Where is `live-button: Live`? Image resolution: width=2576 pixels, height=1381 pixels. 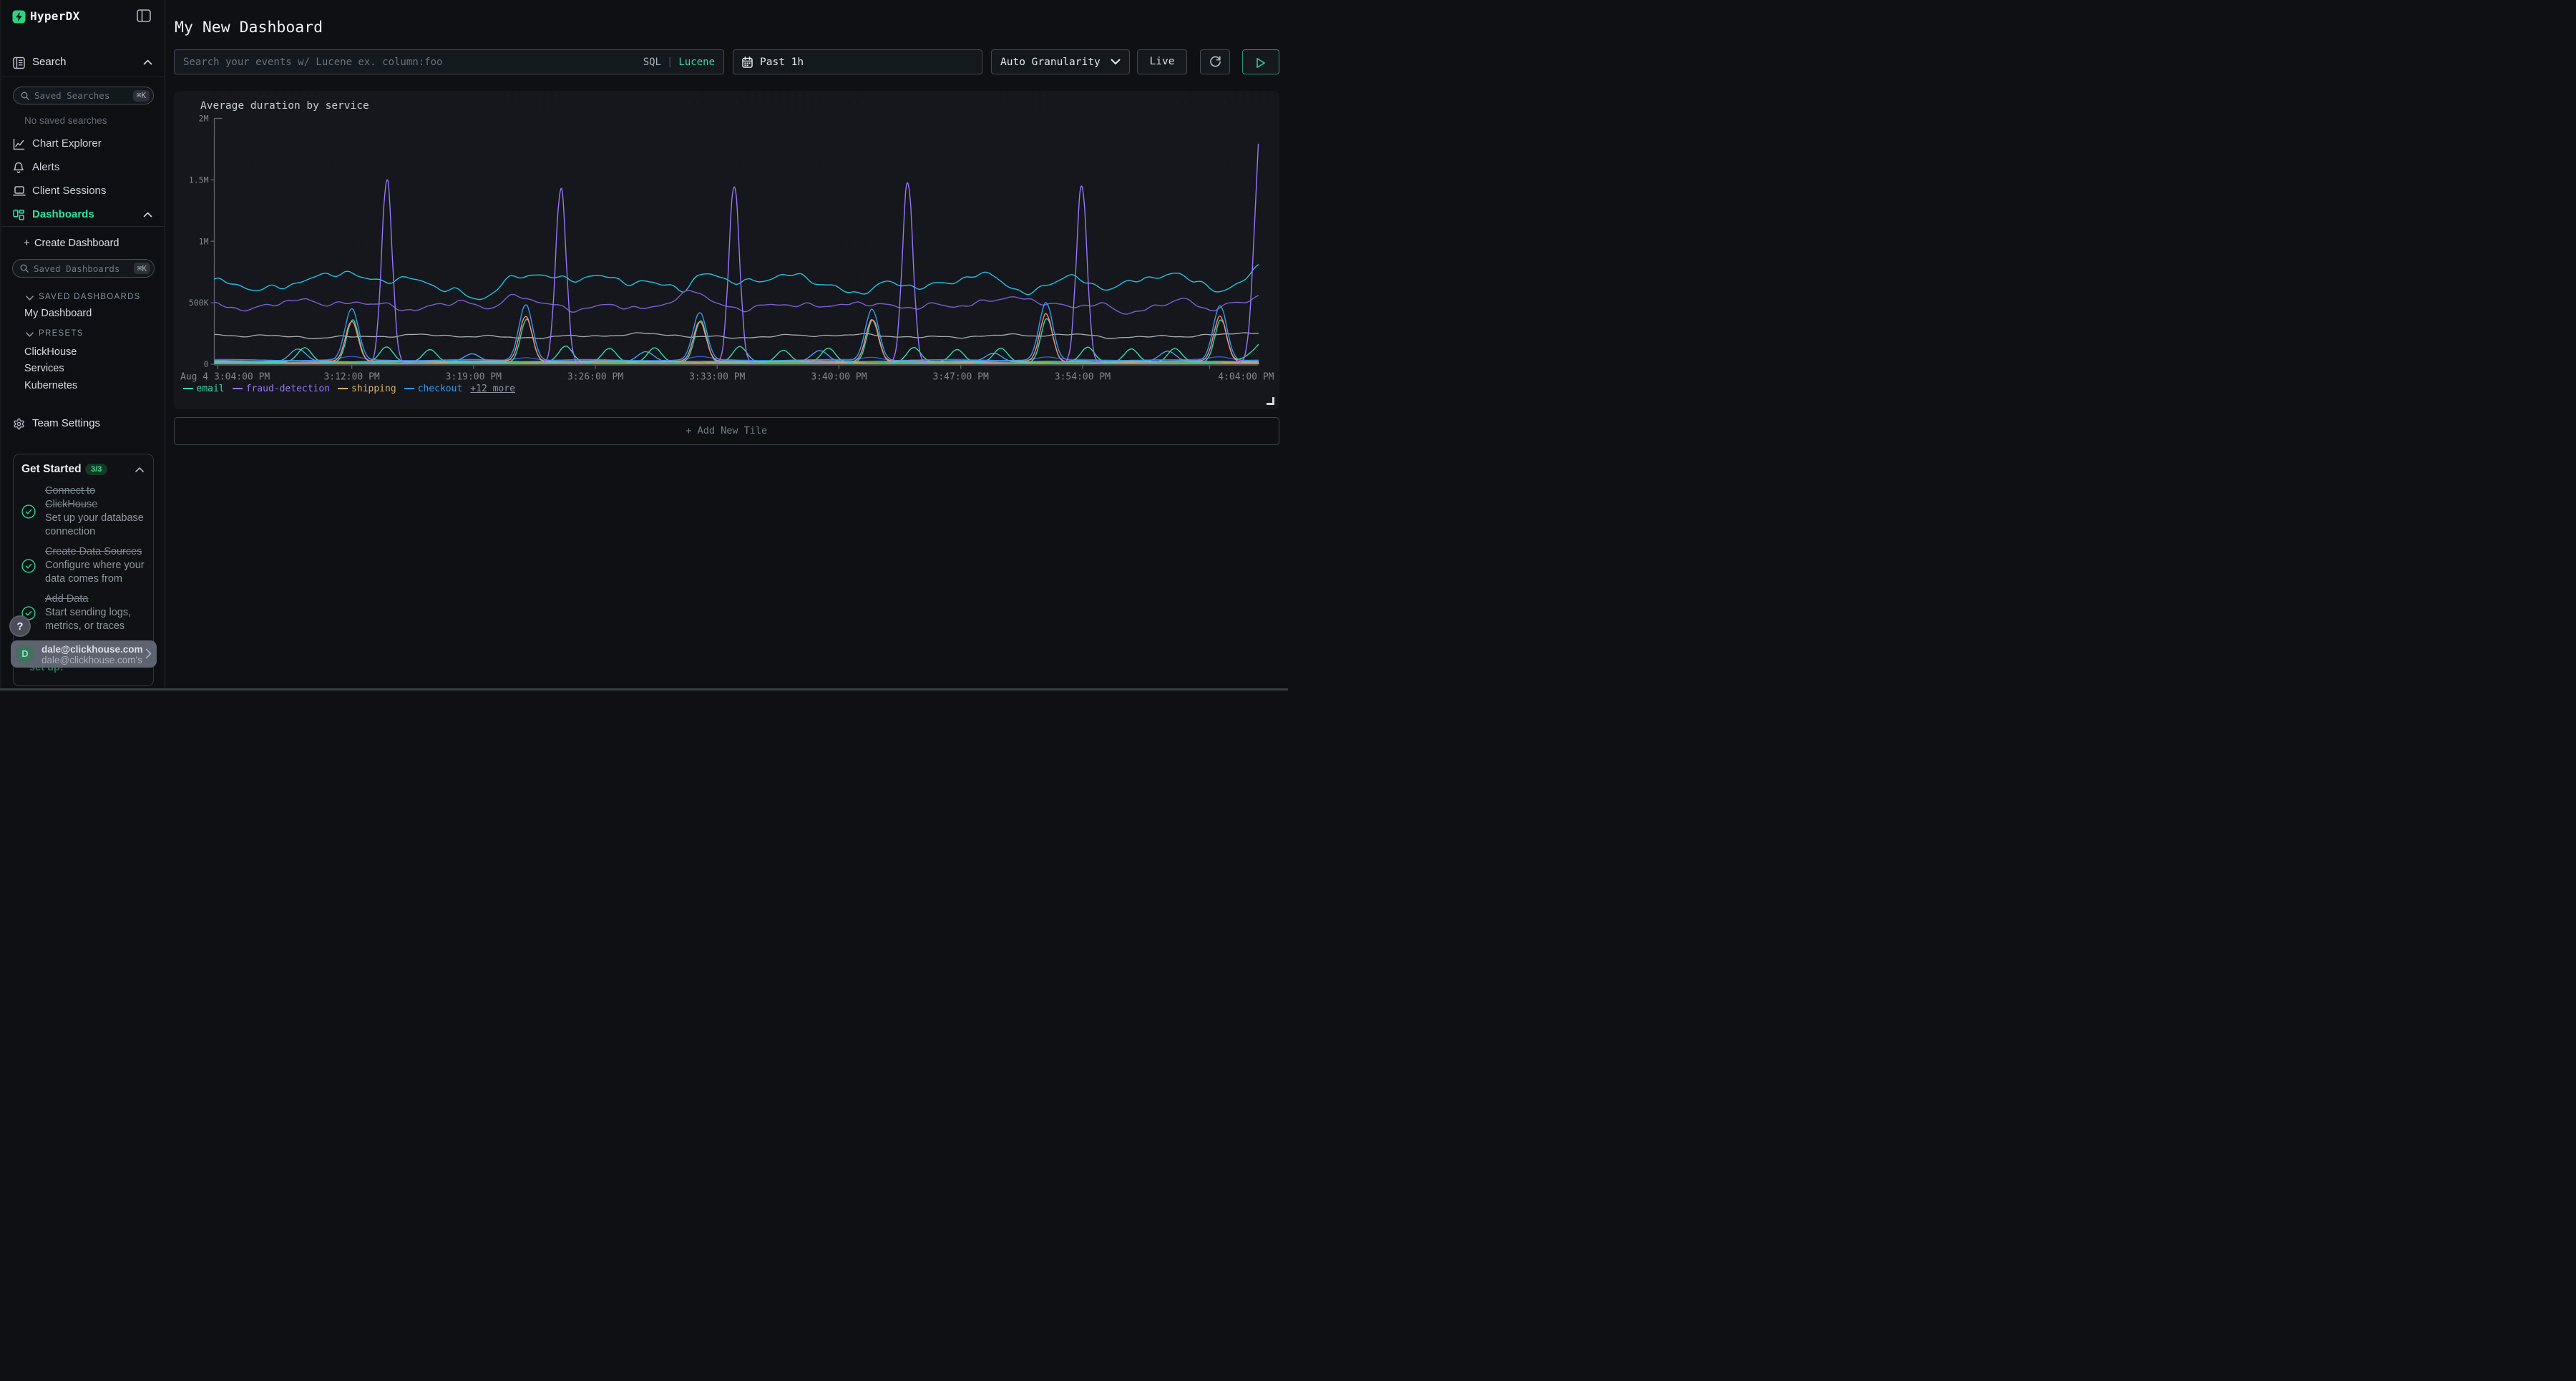 live-button: Live is located at coordinates (1162, 61).